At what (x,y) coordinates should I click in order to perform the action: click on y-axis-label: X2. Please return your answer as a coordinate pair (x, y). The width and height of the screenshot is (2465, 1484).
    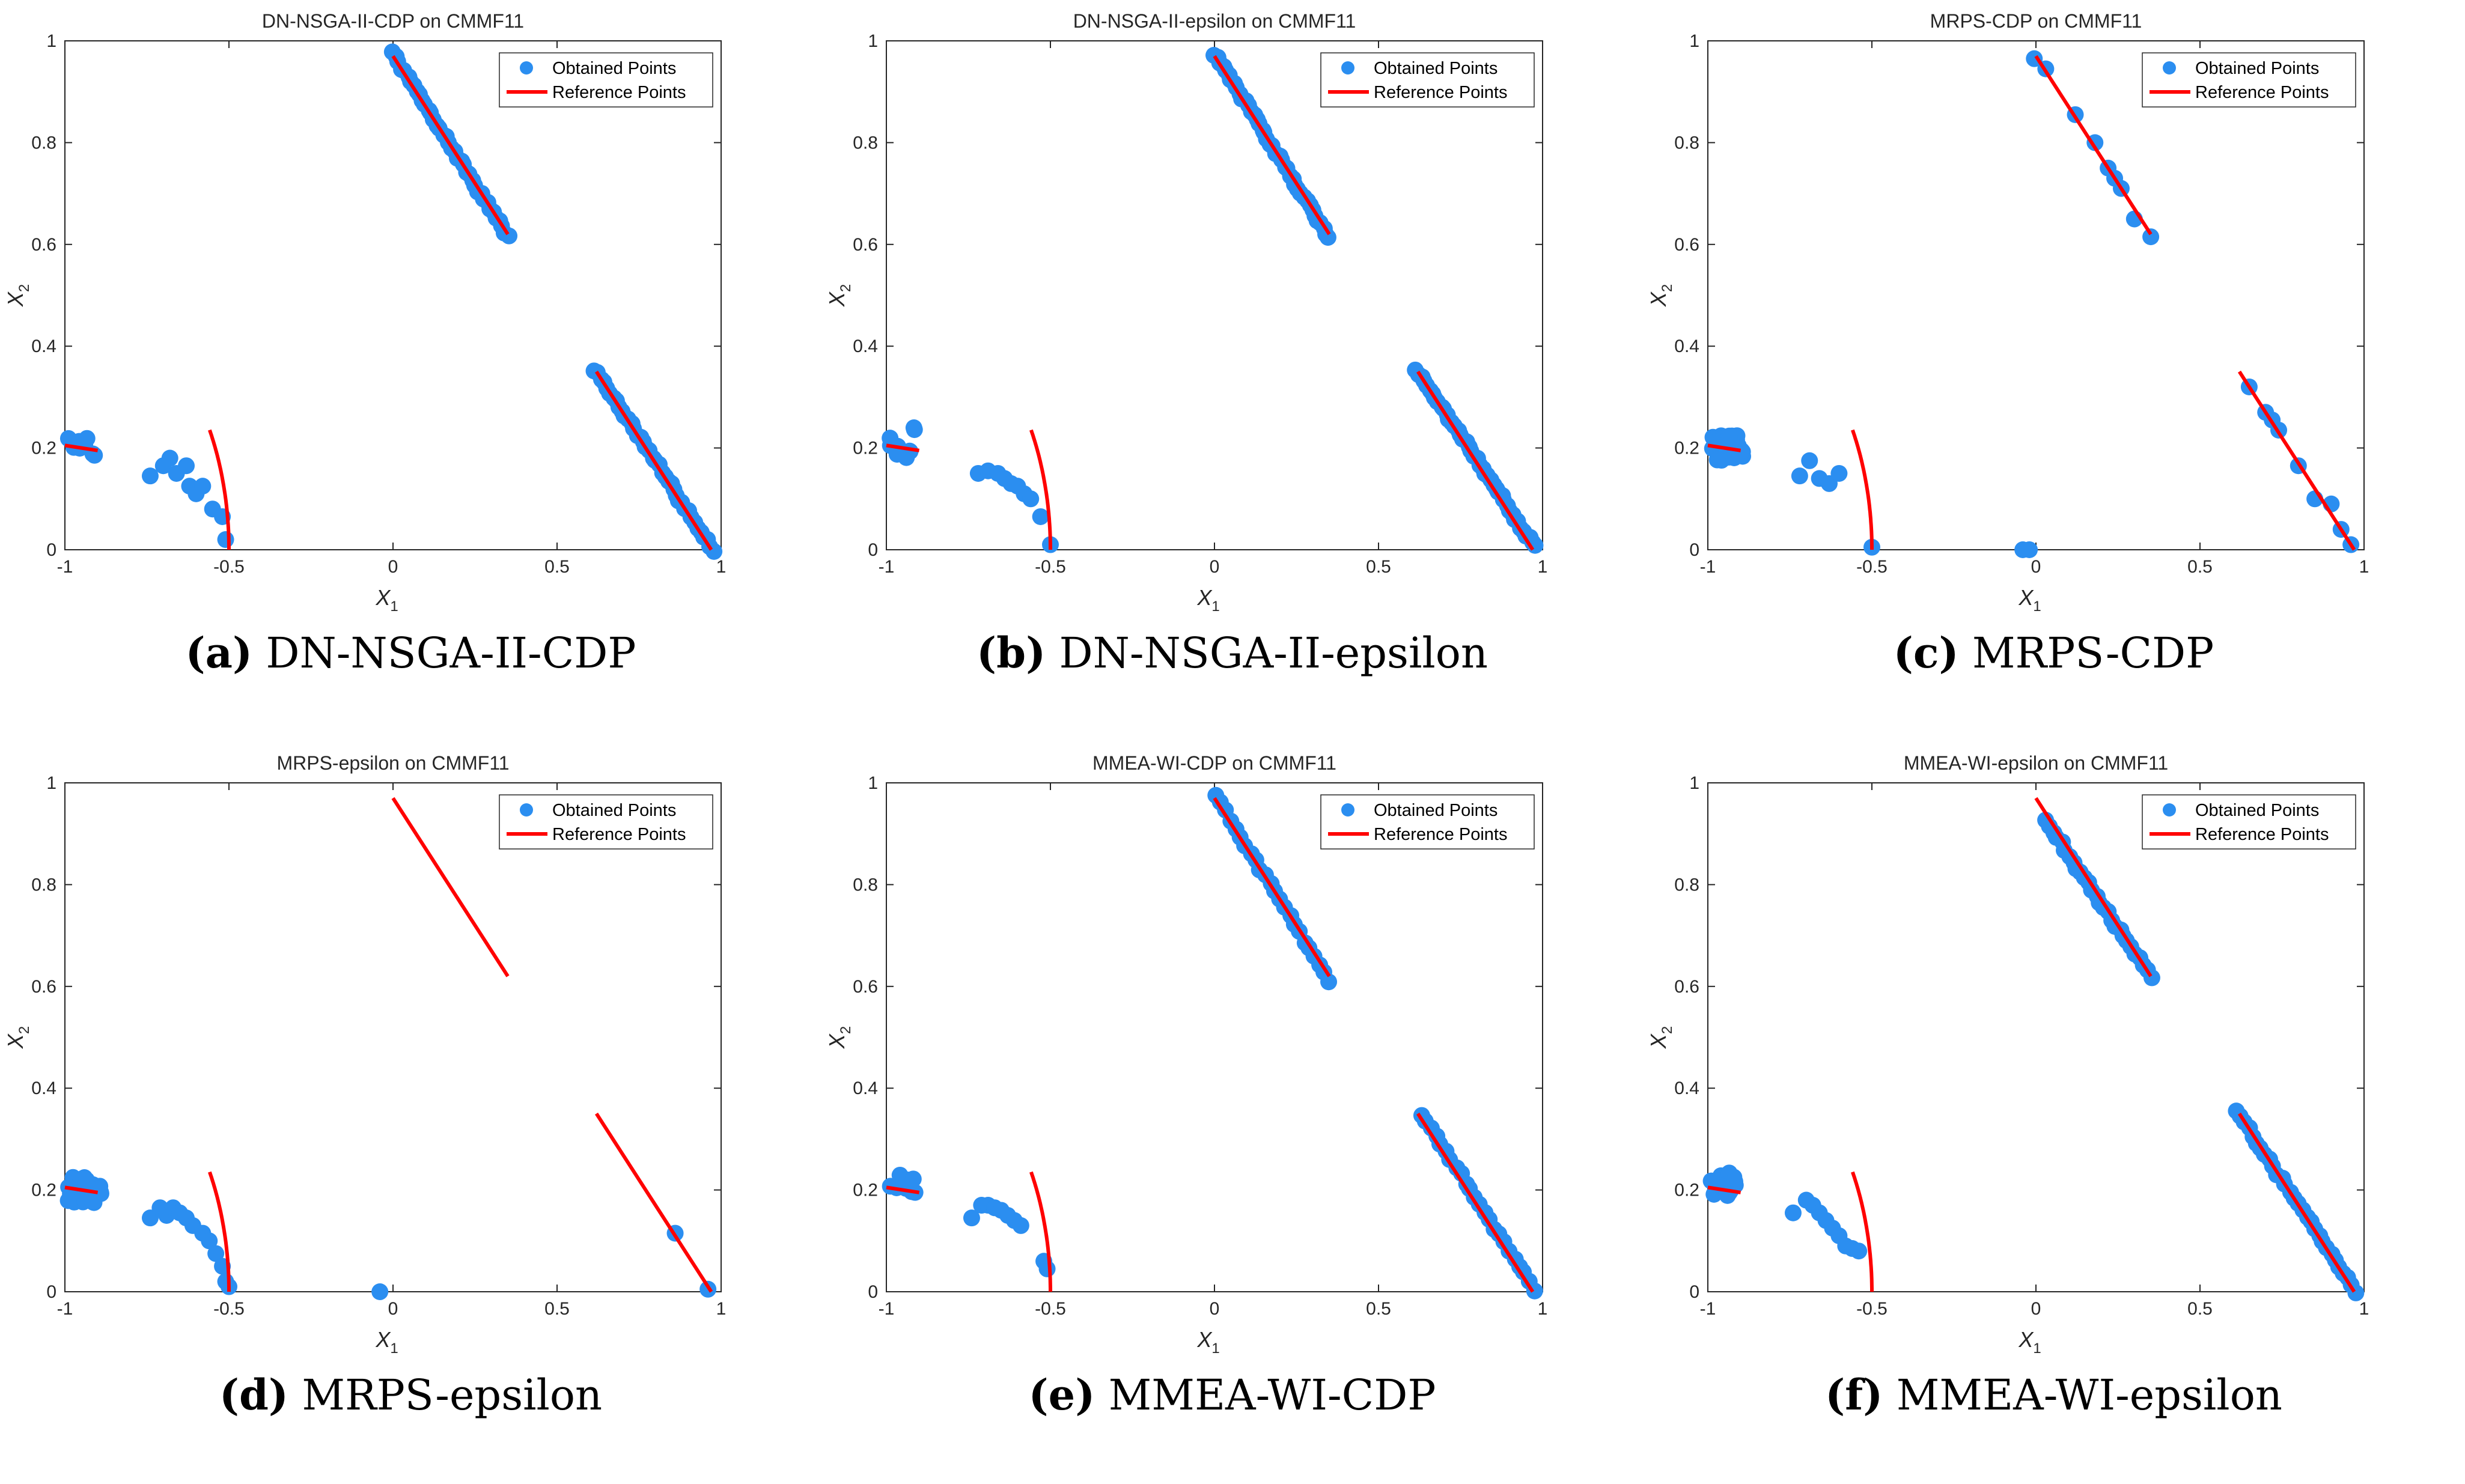
    Looking at the image, I should click on (839, 295).